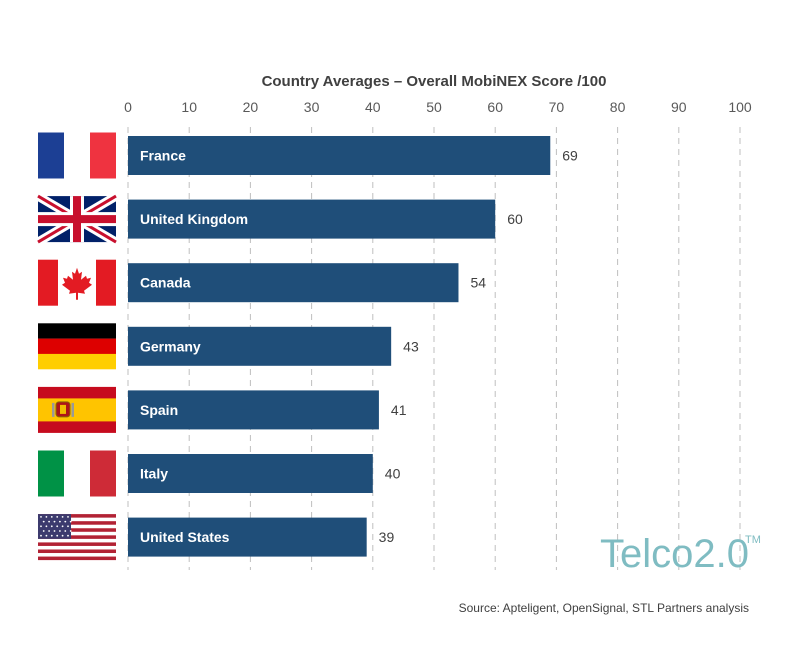 This screenshot has width=800, height=670. I want to click on tick-label-90: 90, so click(679, 107).